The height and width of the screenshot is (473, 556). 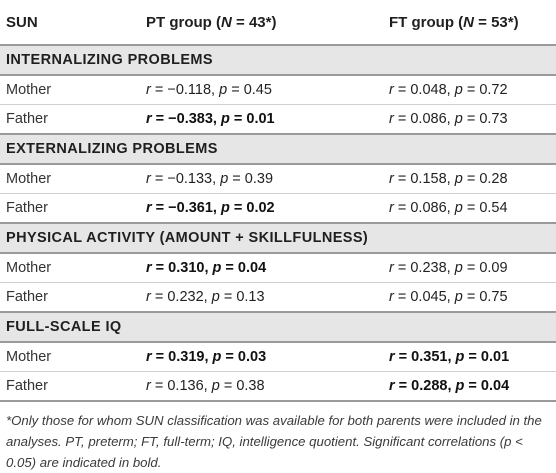 What do you see at coordinates (261, 179) in the screenshot?
I see `pt-value: r = −0.133, p = 0.39` at bounding box center [261, 179].